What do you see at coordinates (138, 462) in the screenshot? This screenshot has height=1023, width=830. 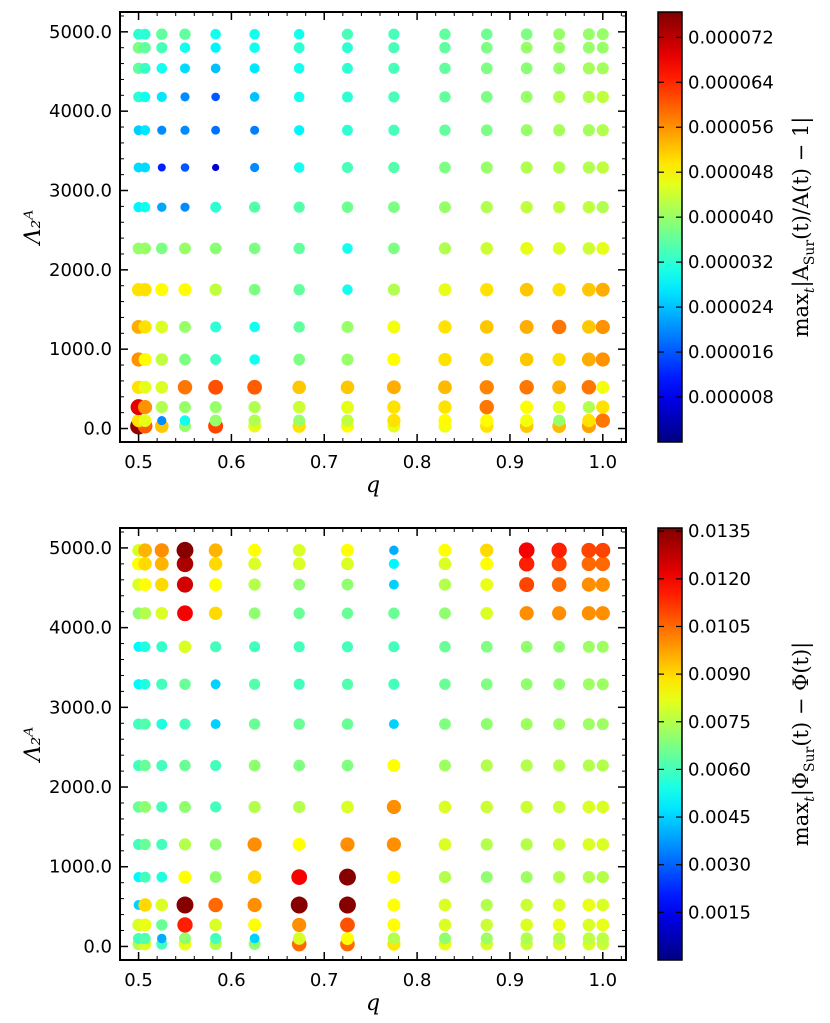 I see `x-tick-label: 0.5` at bounding box center [138, 462].